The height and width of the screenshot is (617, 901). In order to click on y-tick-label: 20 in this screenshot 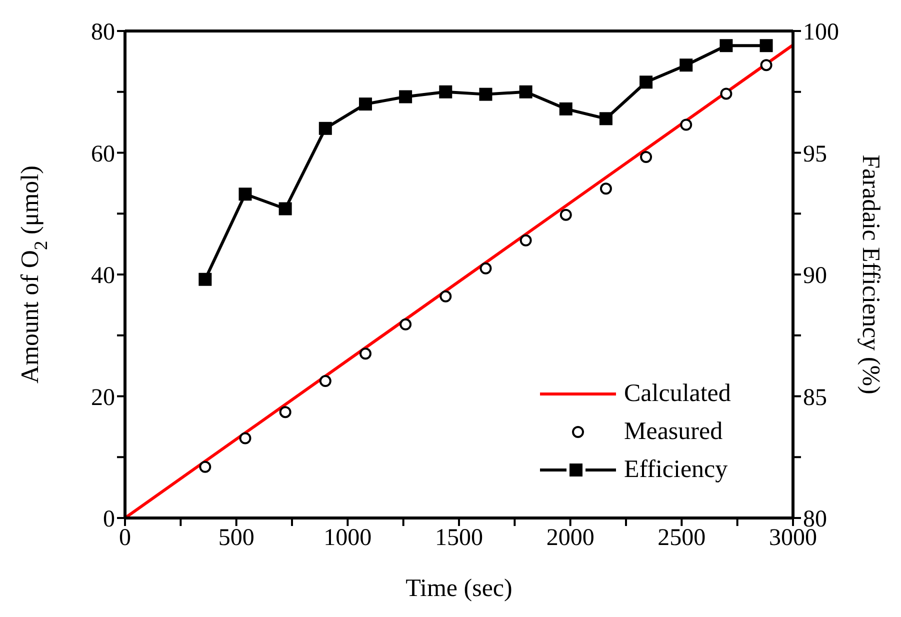, I will do `click(103, 397)`.